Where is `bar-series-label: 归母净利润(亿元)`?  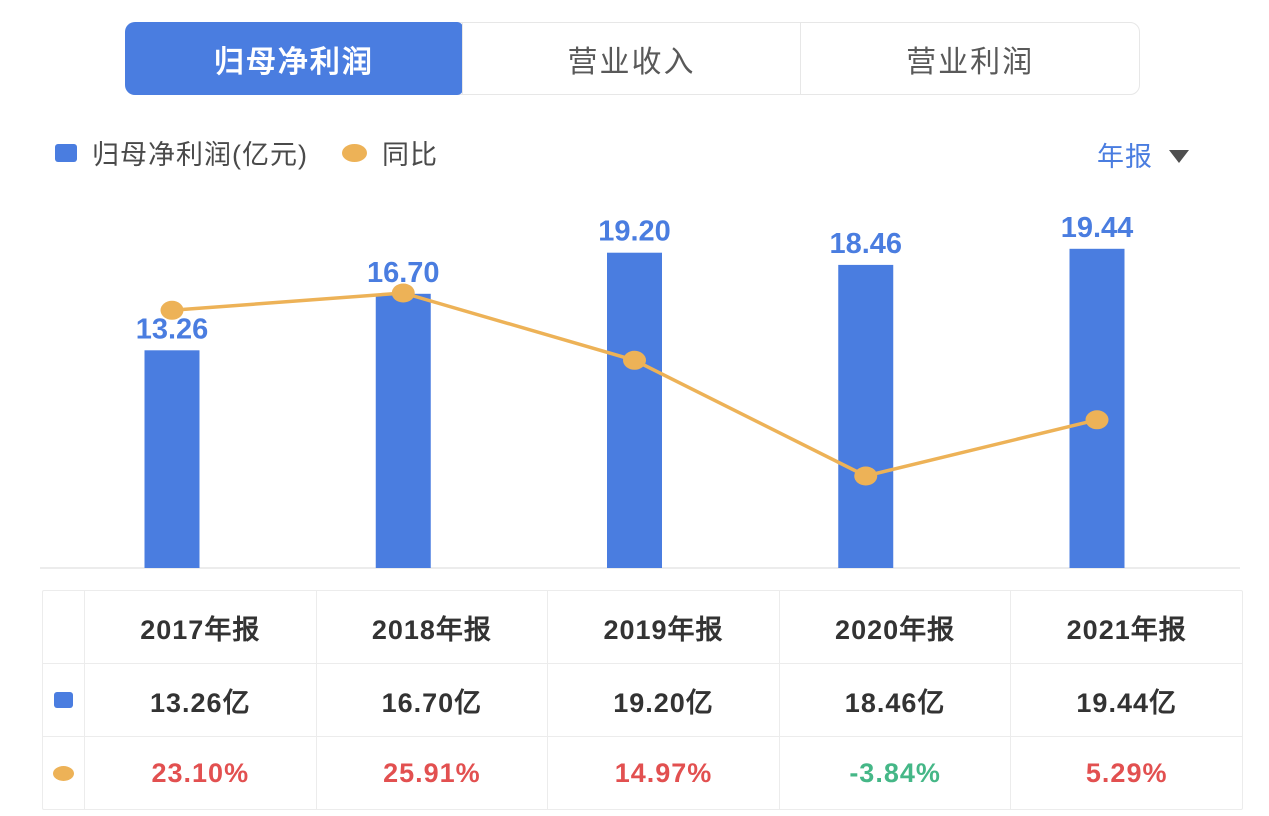
bar-series-label: 归母净利润(亿元) is located at coordinates (200, 155).